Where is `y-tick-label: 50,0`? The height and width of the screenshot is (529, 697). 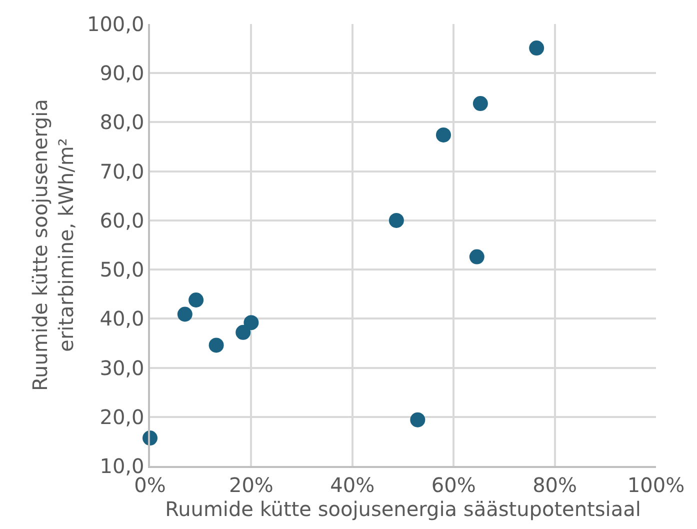 y-tick-label: 50,0 is located at coordinates (122, 270).